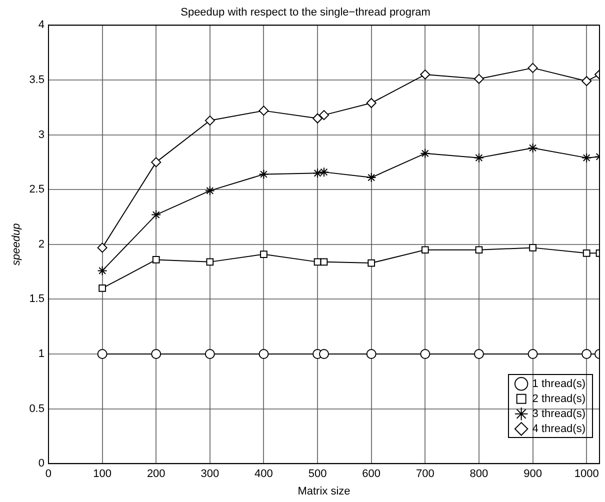 The height and width of the screenshot is (502, 605). Describe the element at coordinates (371, 474) in the screenshot. I see `x-tick-label: 600` at that location.